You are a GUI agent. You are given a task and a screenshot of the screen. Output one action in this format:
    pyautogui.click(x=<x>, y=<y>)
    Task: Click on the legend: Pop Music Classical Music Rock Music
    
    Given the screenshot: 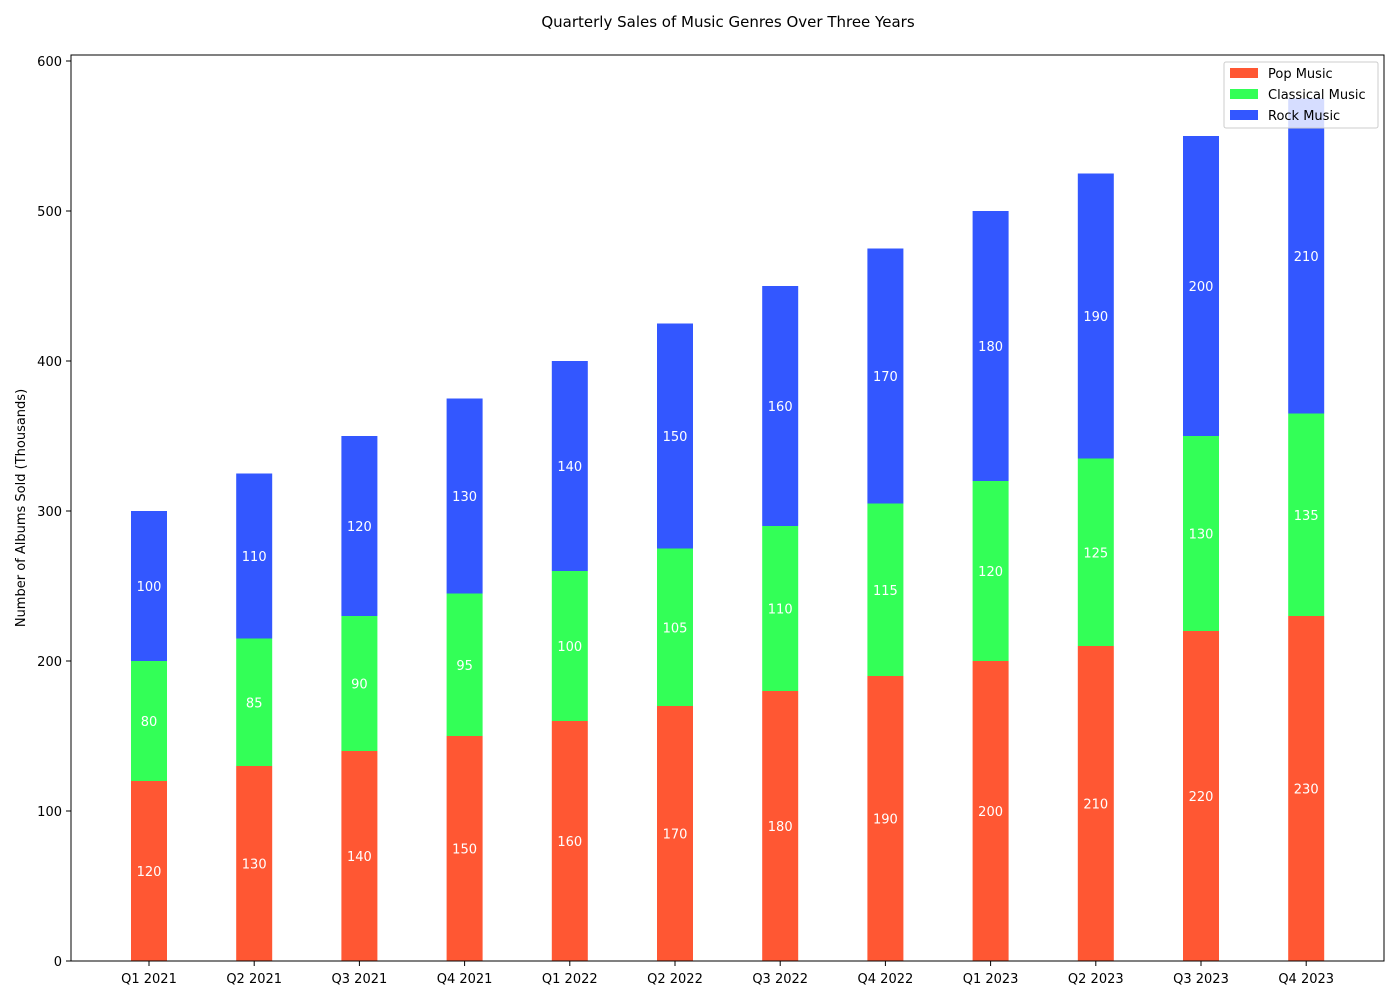 What is the action you would take?
    pyautogui.click(x=1301, y=95)
    